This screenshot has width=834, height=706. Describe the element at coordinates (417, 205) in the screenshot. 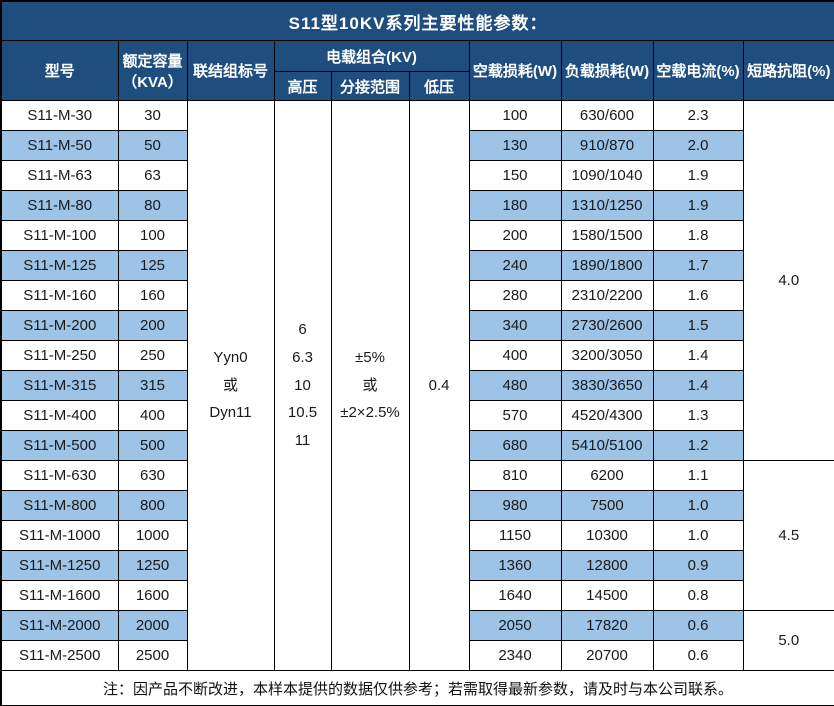

I see `table-row: S11-M-80 80 180 1310/1250 1.9` at that location.